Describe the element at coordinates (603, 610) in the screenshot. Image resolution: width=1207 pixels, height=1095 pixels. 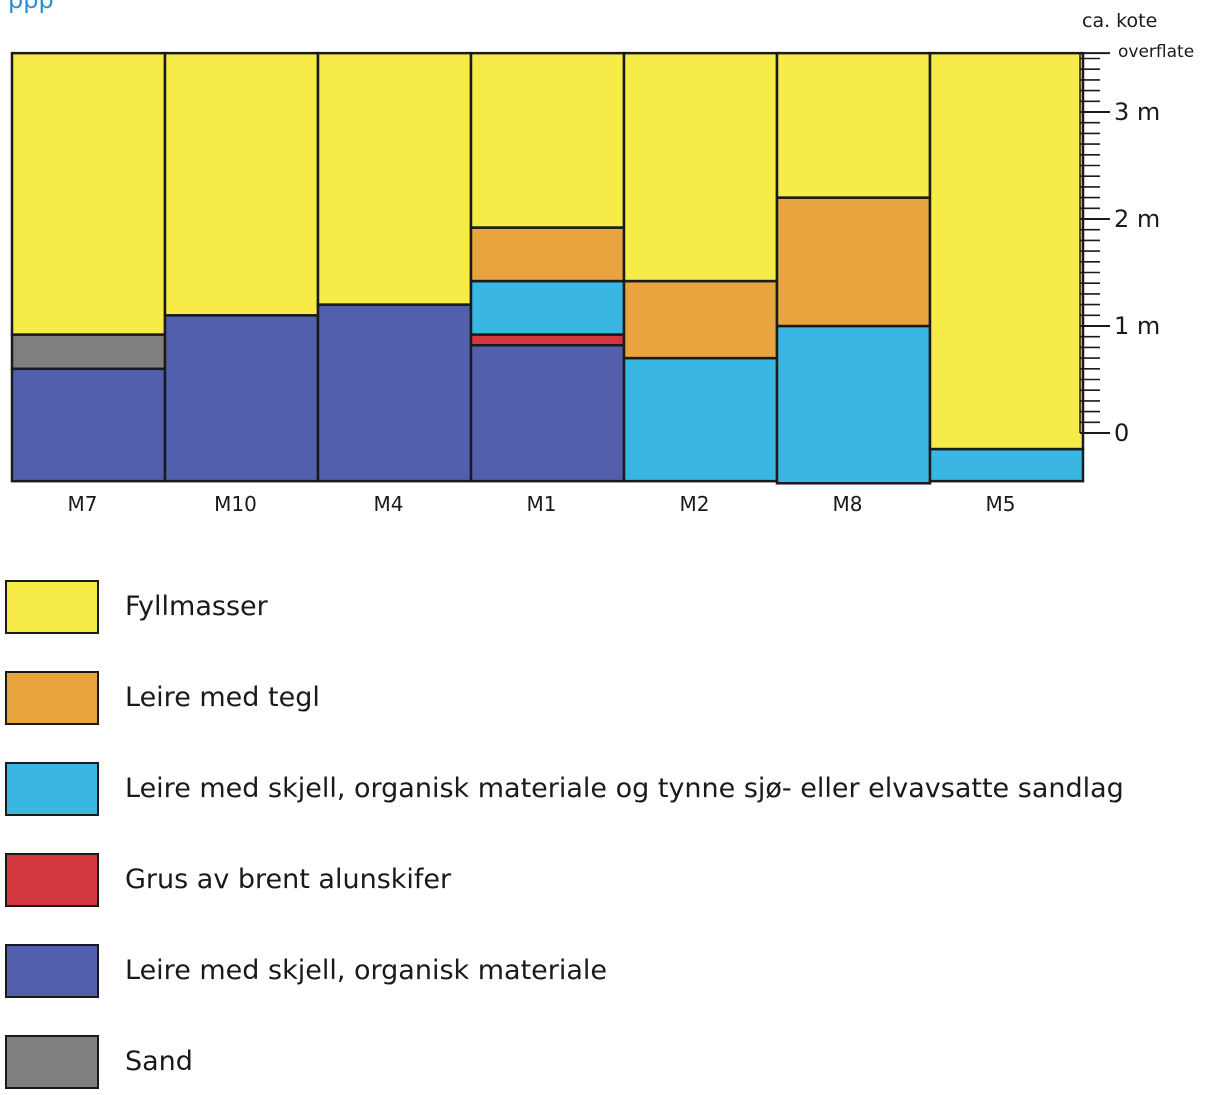
I see `legend-item-fyll: Fyllmasser` at that location.